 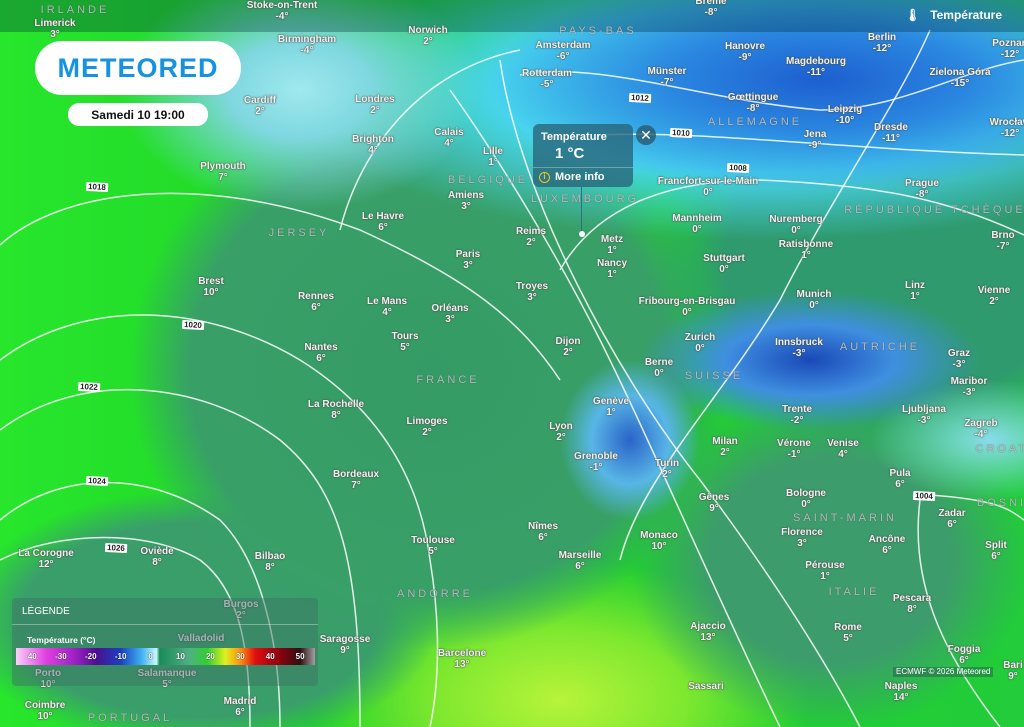 I want to click on city-label: Grenoble -1°, so click(x=596, y=462).